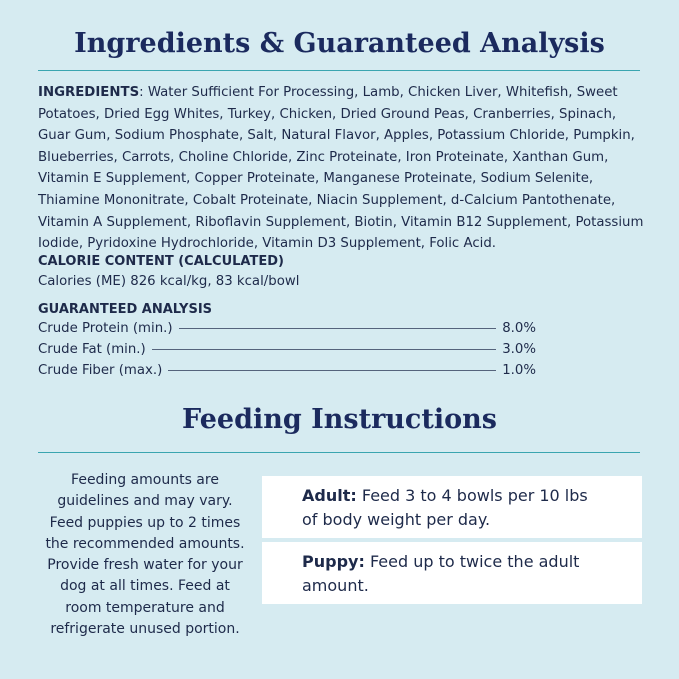 Image resolution: width=679 pixels, height=679 pixels. Describe the element at coordinates (169, 281) in the screenshot. I see `calorie-text: Calories (ME) 826 kcal/kg, 83 kcal/bowl` at that location.